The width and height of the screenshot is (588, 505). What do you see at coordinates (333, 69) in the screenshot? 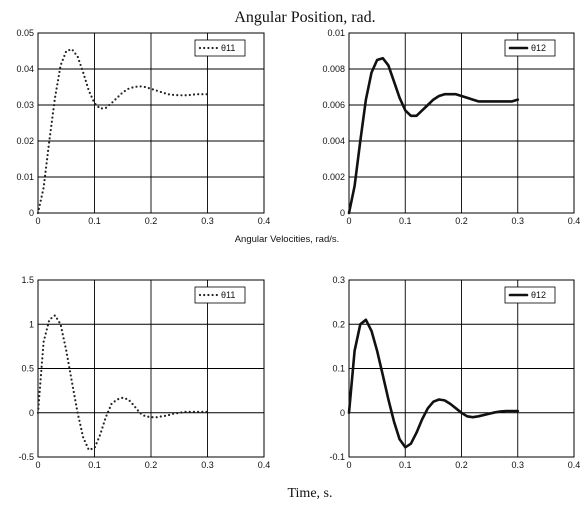
I see `y-tick-label: 0.008` at bounding box center [333, 69].